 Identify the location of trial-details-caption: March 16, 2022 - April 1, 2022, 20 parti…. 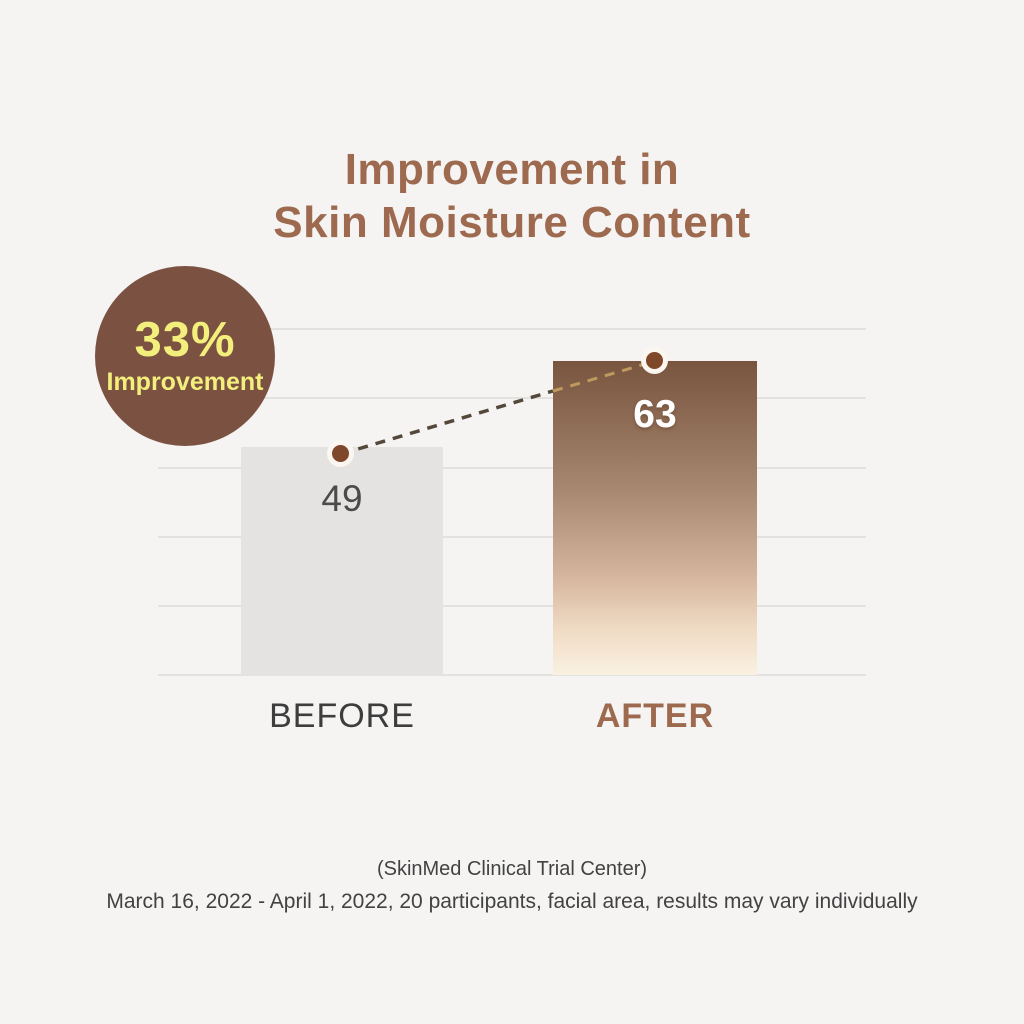
(512, 901).